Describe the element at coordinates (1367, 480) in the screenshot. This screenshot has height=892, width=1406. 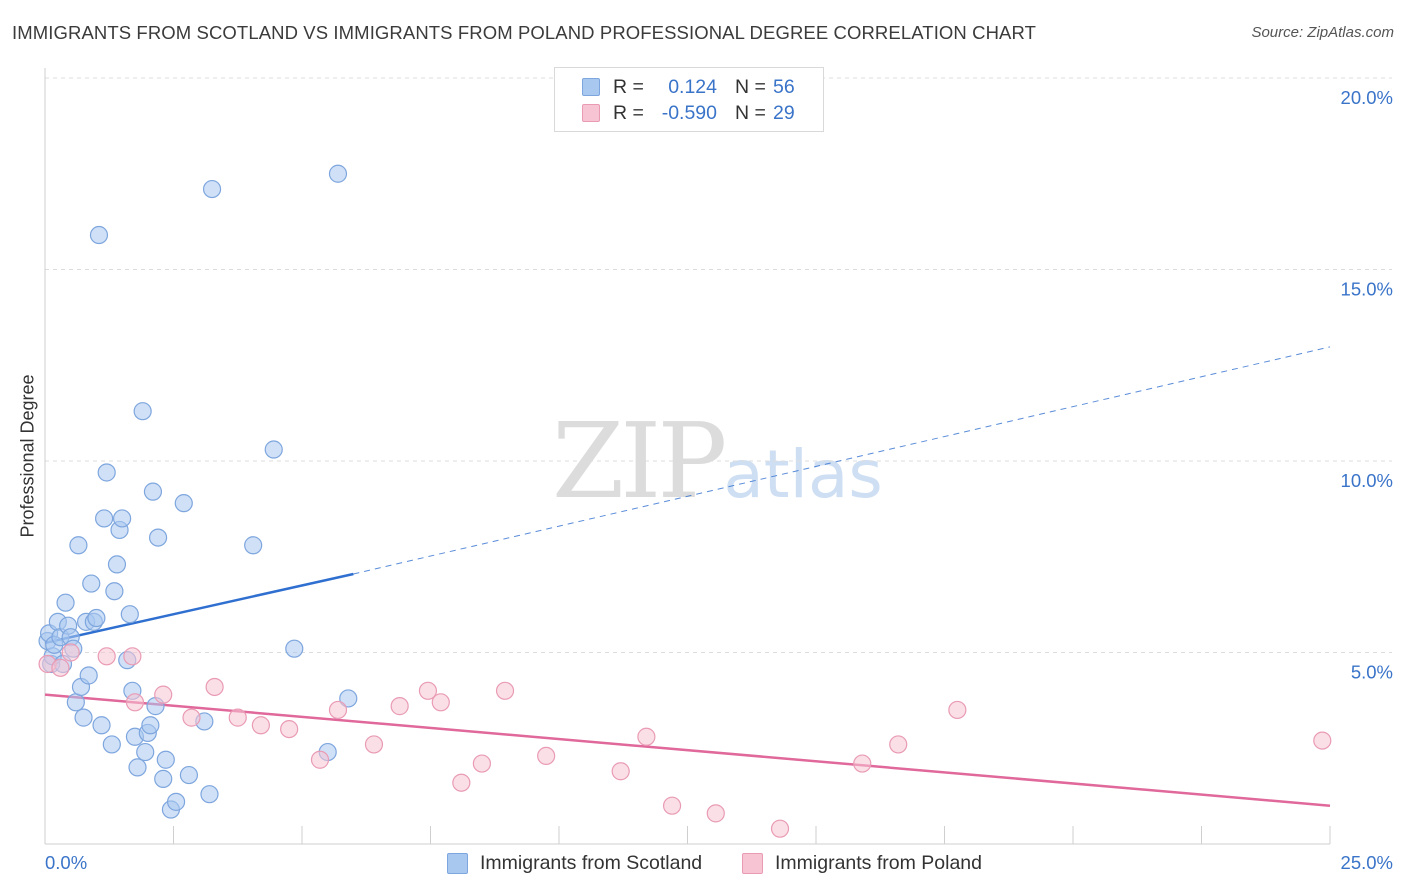
I see `y-tick-label: 10.0%` at that location.